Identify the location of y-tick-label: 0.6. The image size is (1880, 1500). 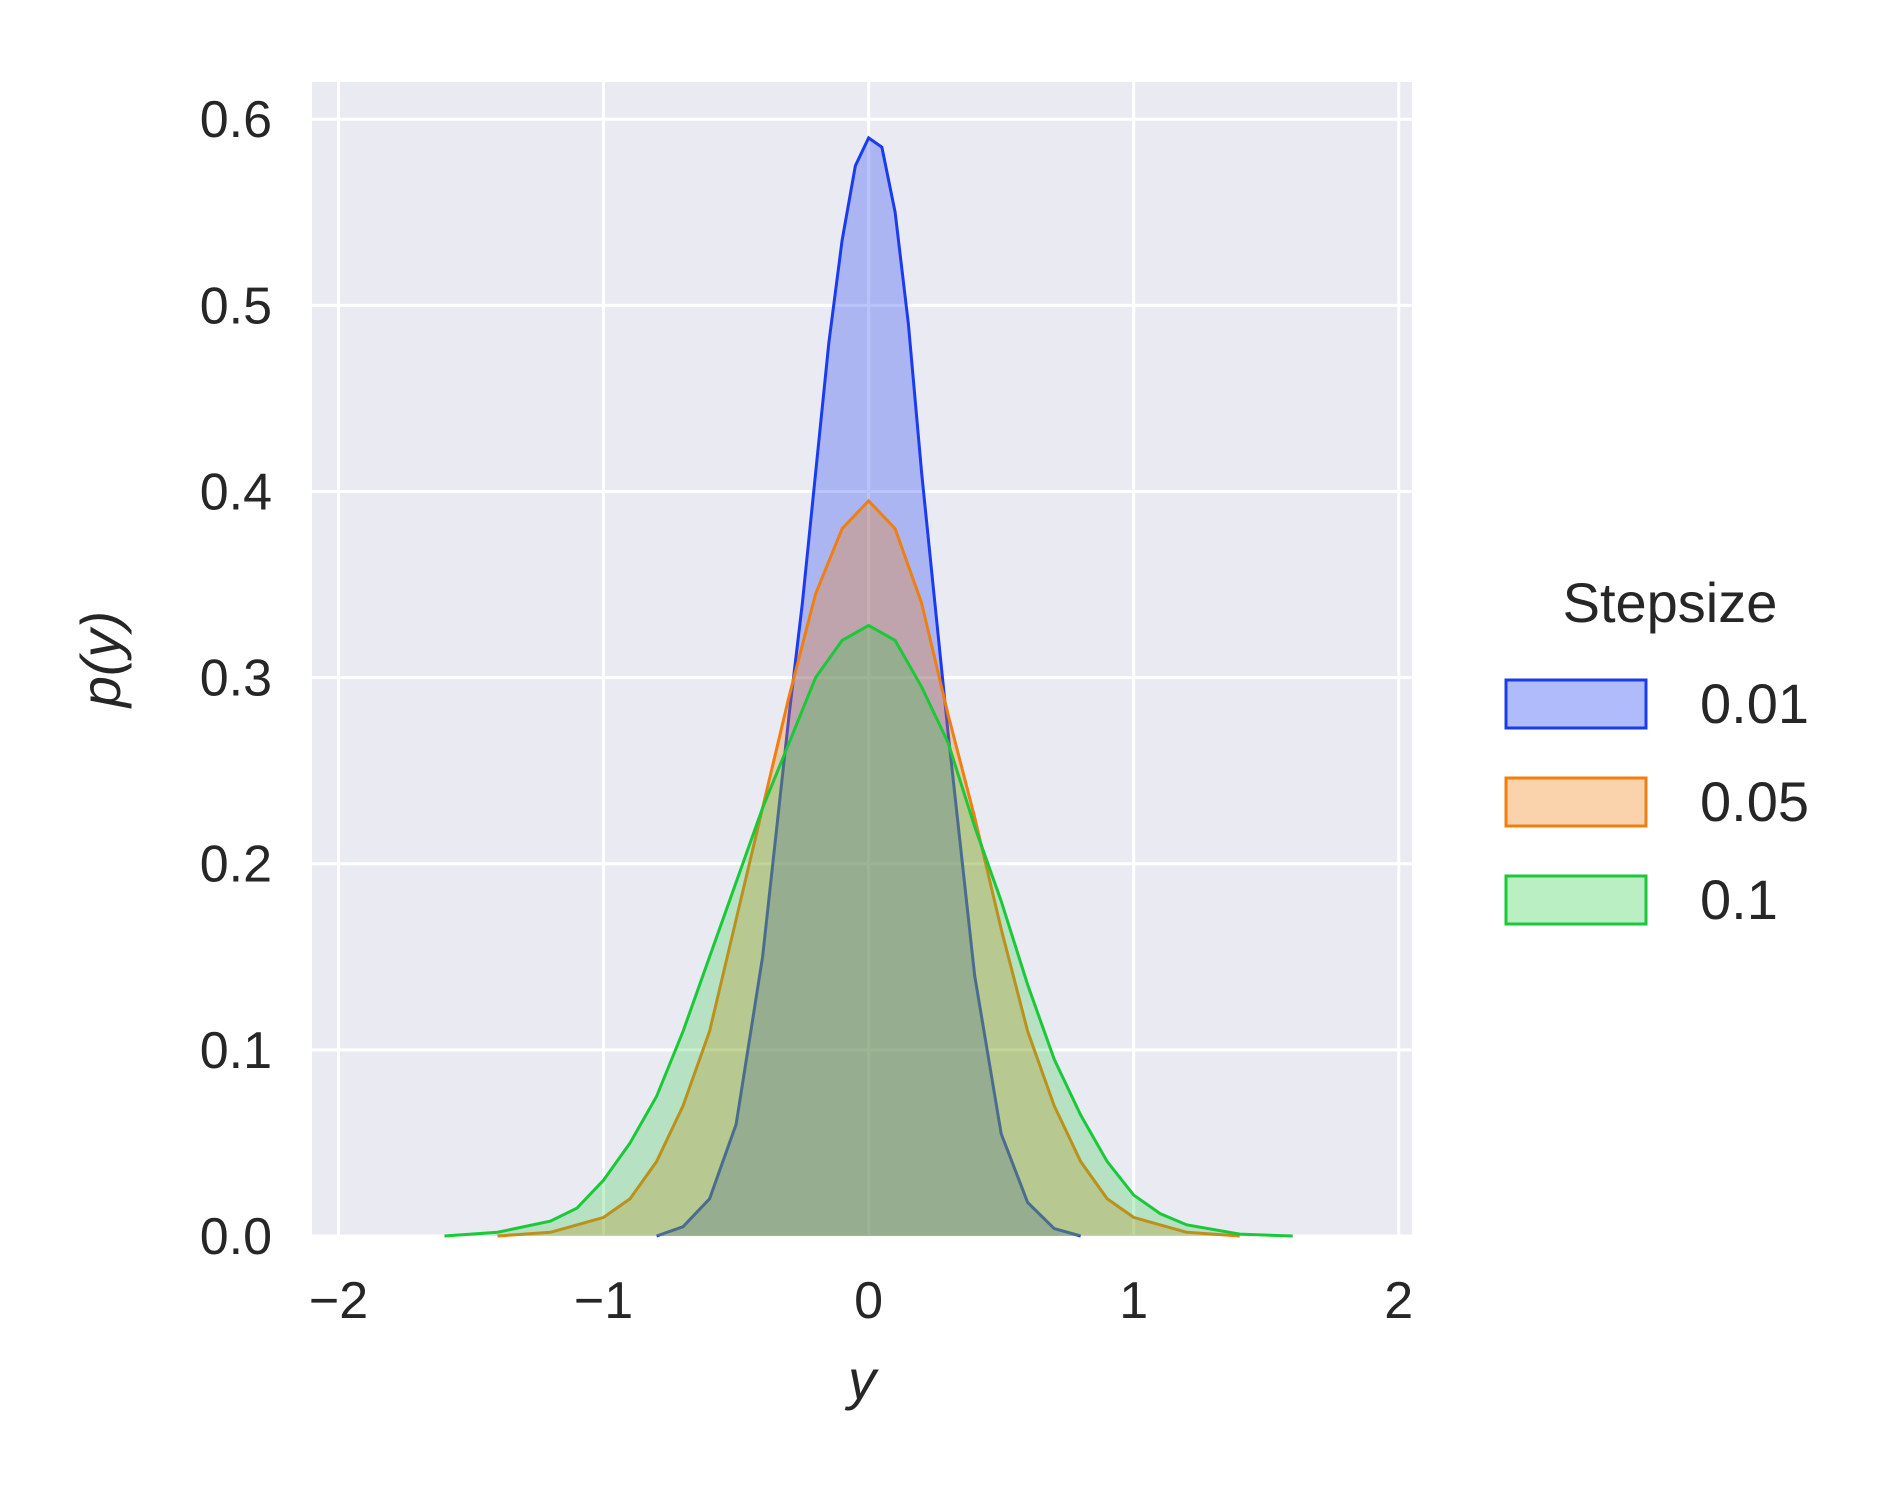
(236, 120).